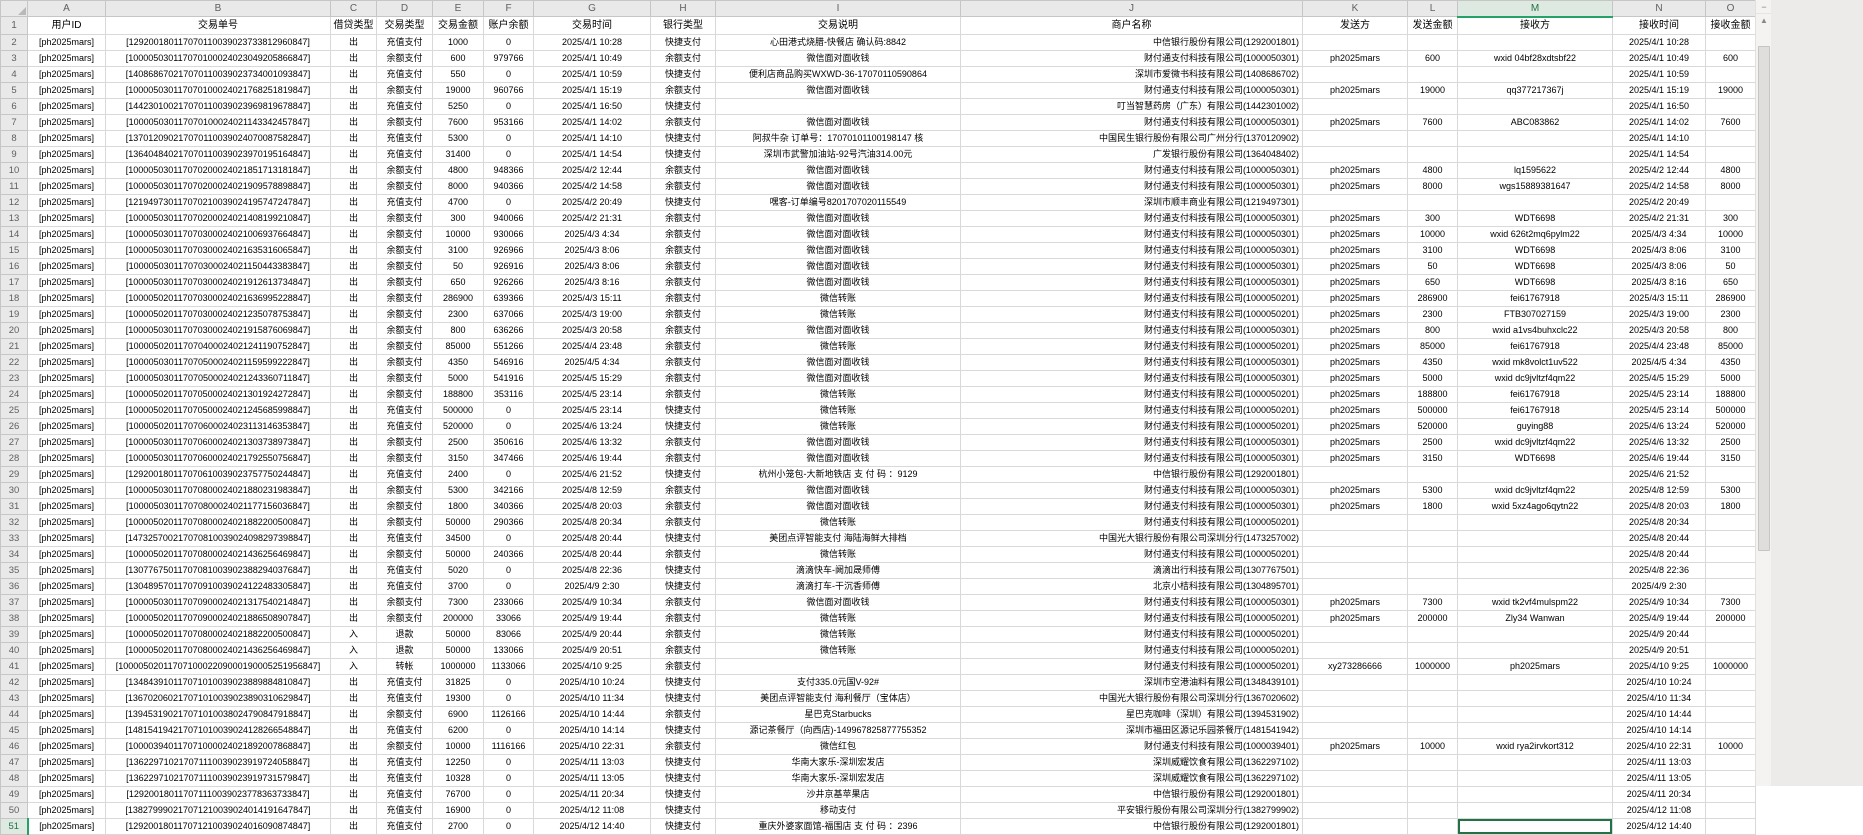  I want to click on cell-E35: 5020, so click(458, 570).